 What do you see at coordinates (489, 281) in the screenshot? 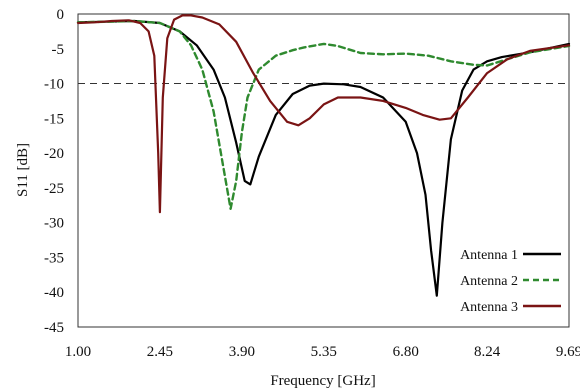
I see `legend-label-antenna-2: Antenna 2` at bounding box center [489, 281].